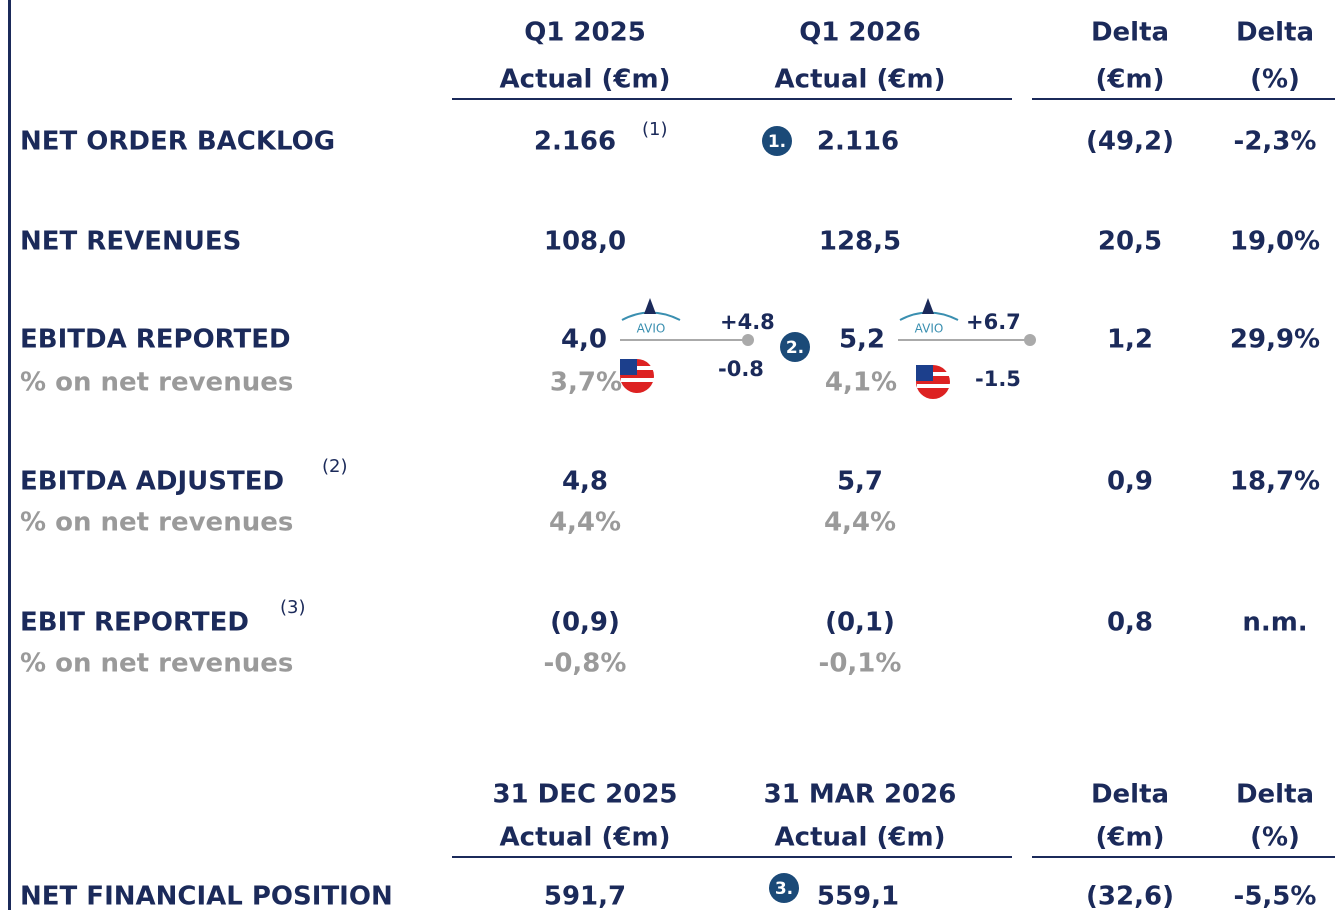 This screenshot has height=910, width=1335. What do you see at coordinates (9, 455) in the screenshot?
I see `left-bar` at bounding box center [9, 455].